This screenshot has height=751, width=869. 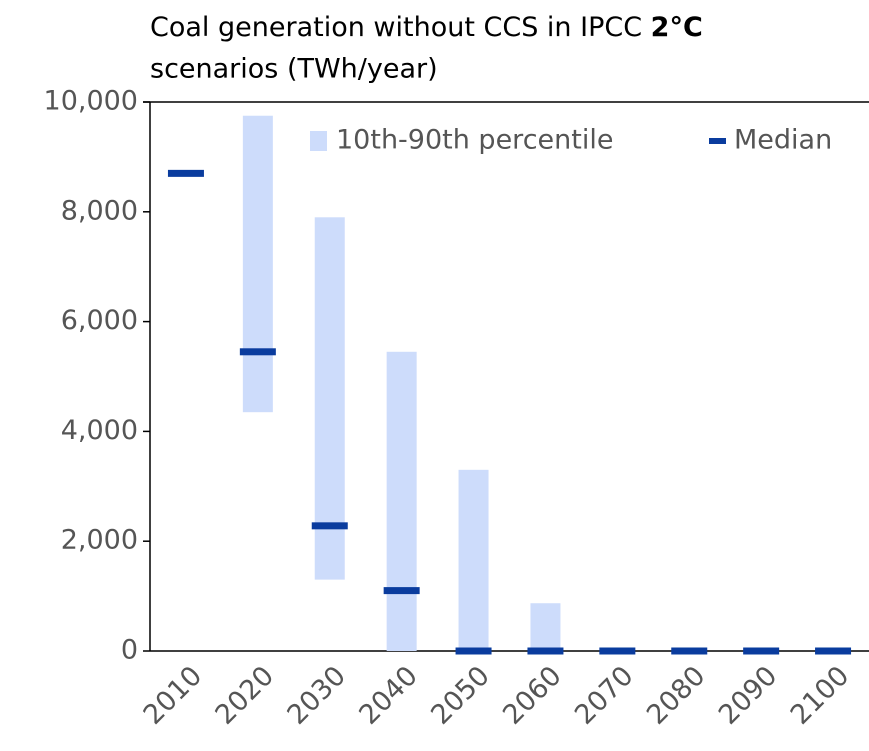 I want to click on x-tick-label: 2090, so click(x=748, y=695).